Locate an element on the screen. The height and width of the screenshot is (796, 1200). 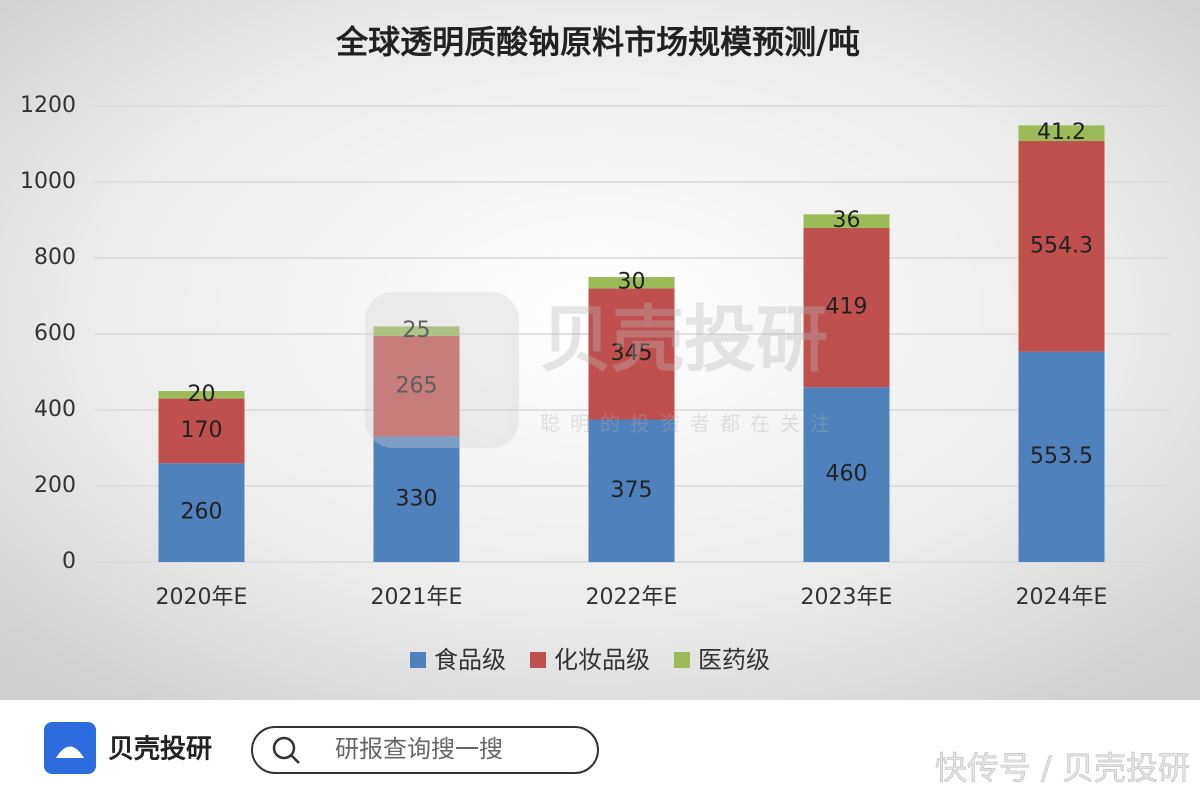
data-label: 41.2 is located at coordinates (1061, 132).